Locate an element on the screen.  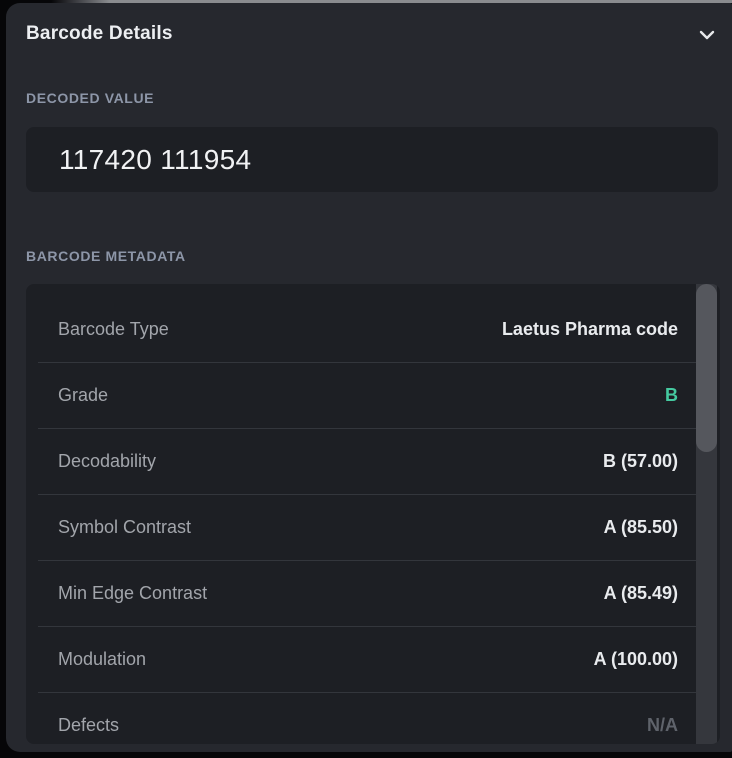
panel-header: Barcode Details is located at coordinates (369, 34).